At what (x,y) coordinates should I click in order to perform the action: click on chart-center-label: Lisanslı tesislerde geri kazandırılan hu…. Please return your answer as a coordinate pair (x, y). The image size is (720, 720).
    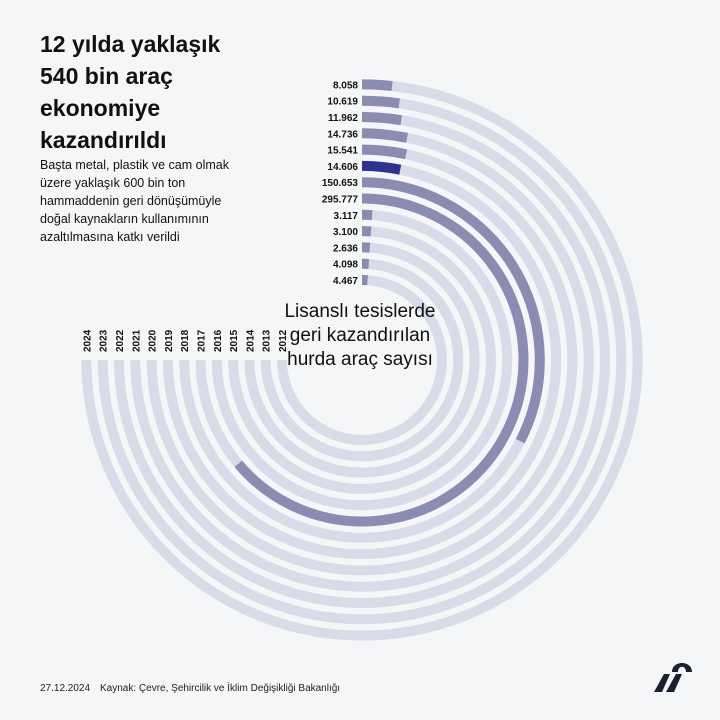
    Looking at the image, I should click on (360, 335).